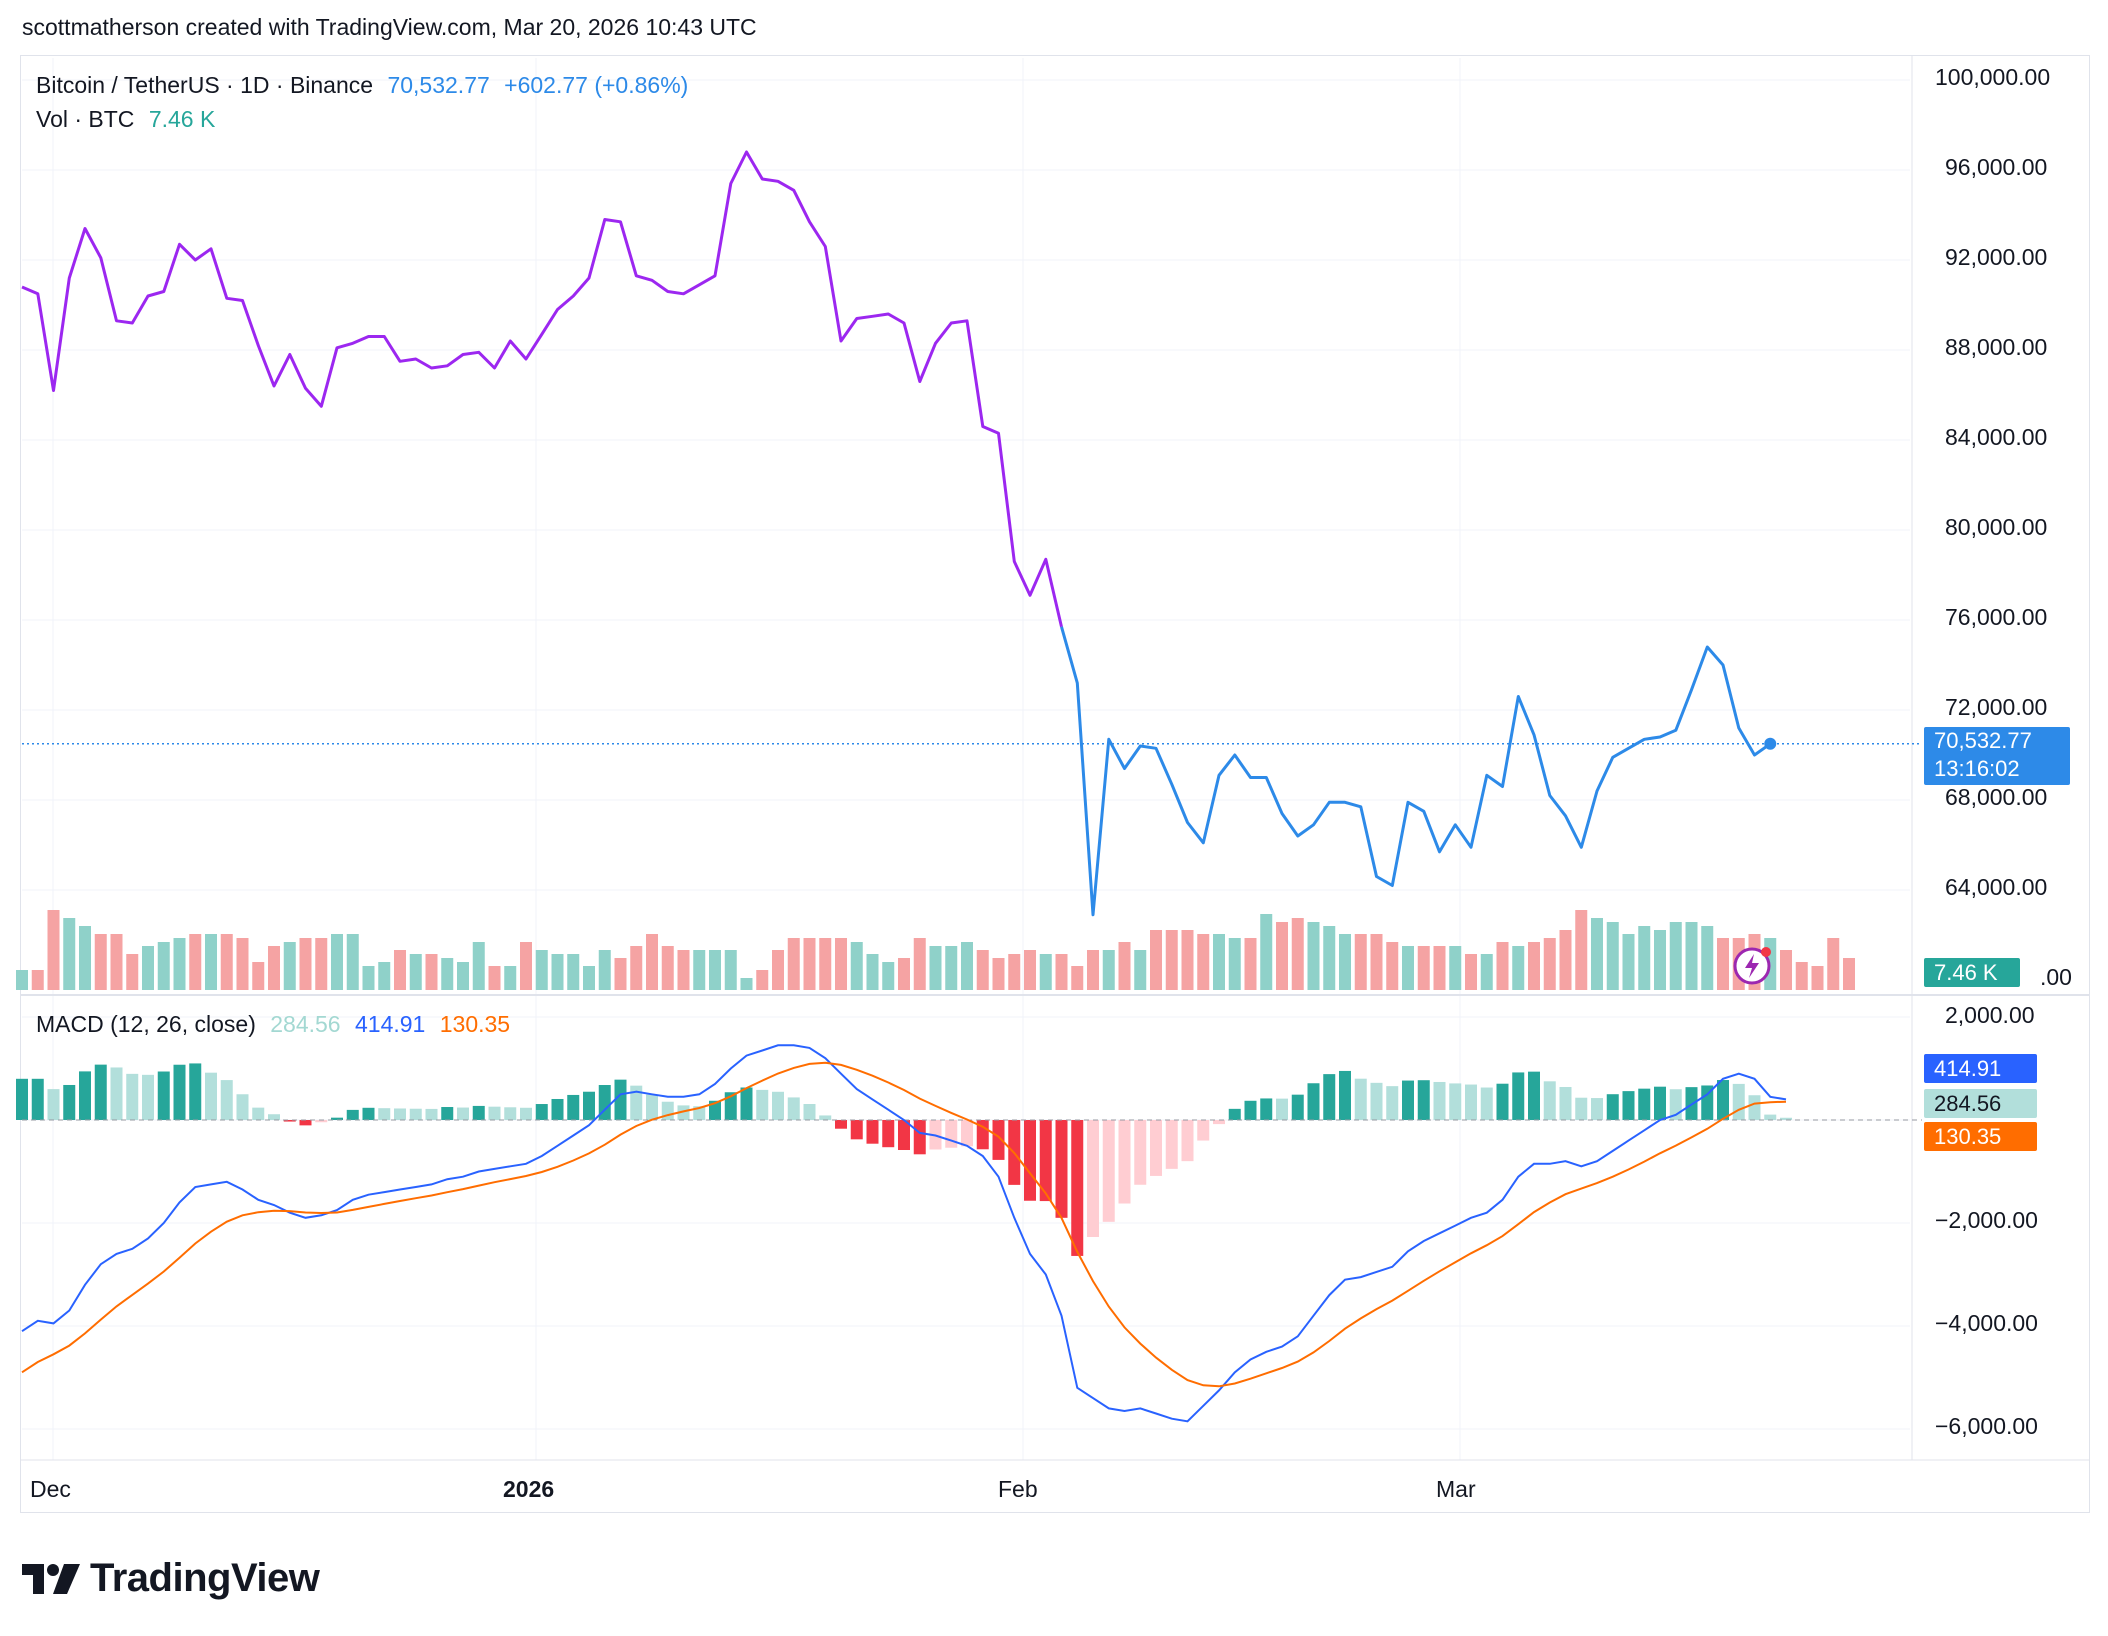 The width and height of the screenshot is (2108, 1636). I want to click on current-price-badge: 70,532.77 13:16:02, so click(1997, 756).